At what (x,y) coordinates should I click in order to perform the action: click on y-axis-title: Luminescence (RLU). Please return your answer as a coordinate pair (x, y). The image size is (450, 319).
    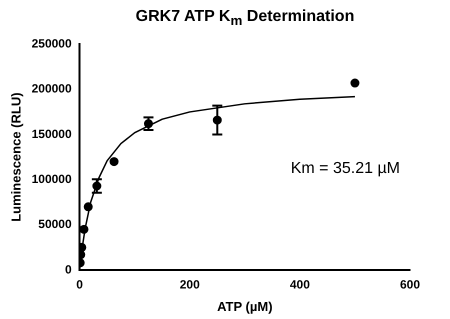
    Looking at the image, I should click on (16, 157).